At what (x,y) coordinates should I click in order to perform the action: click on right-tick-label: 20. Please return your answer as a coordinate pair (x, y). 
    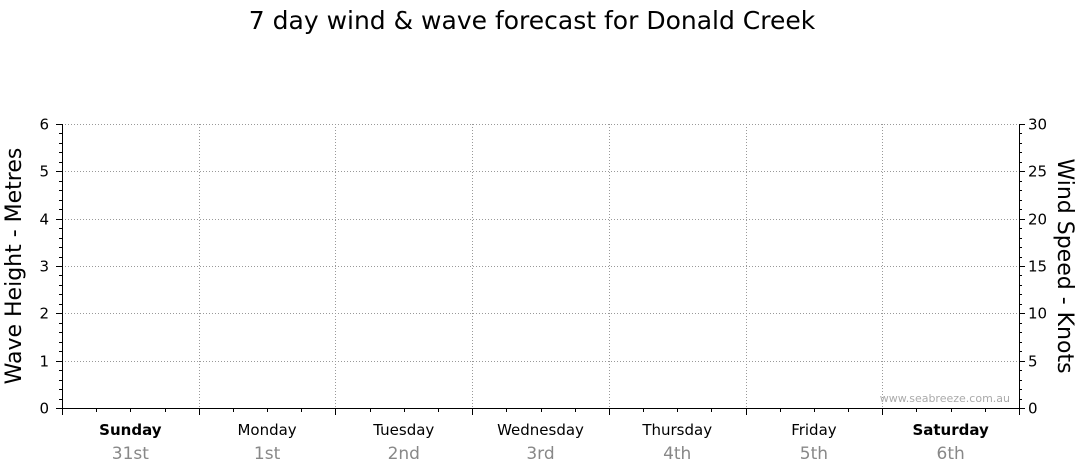
    Looking at the image, I should click on (1037, 220).